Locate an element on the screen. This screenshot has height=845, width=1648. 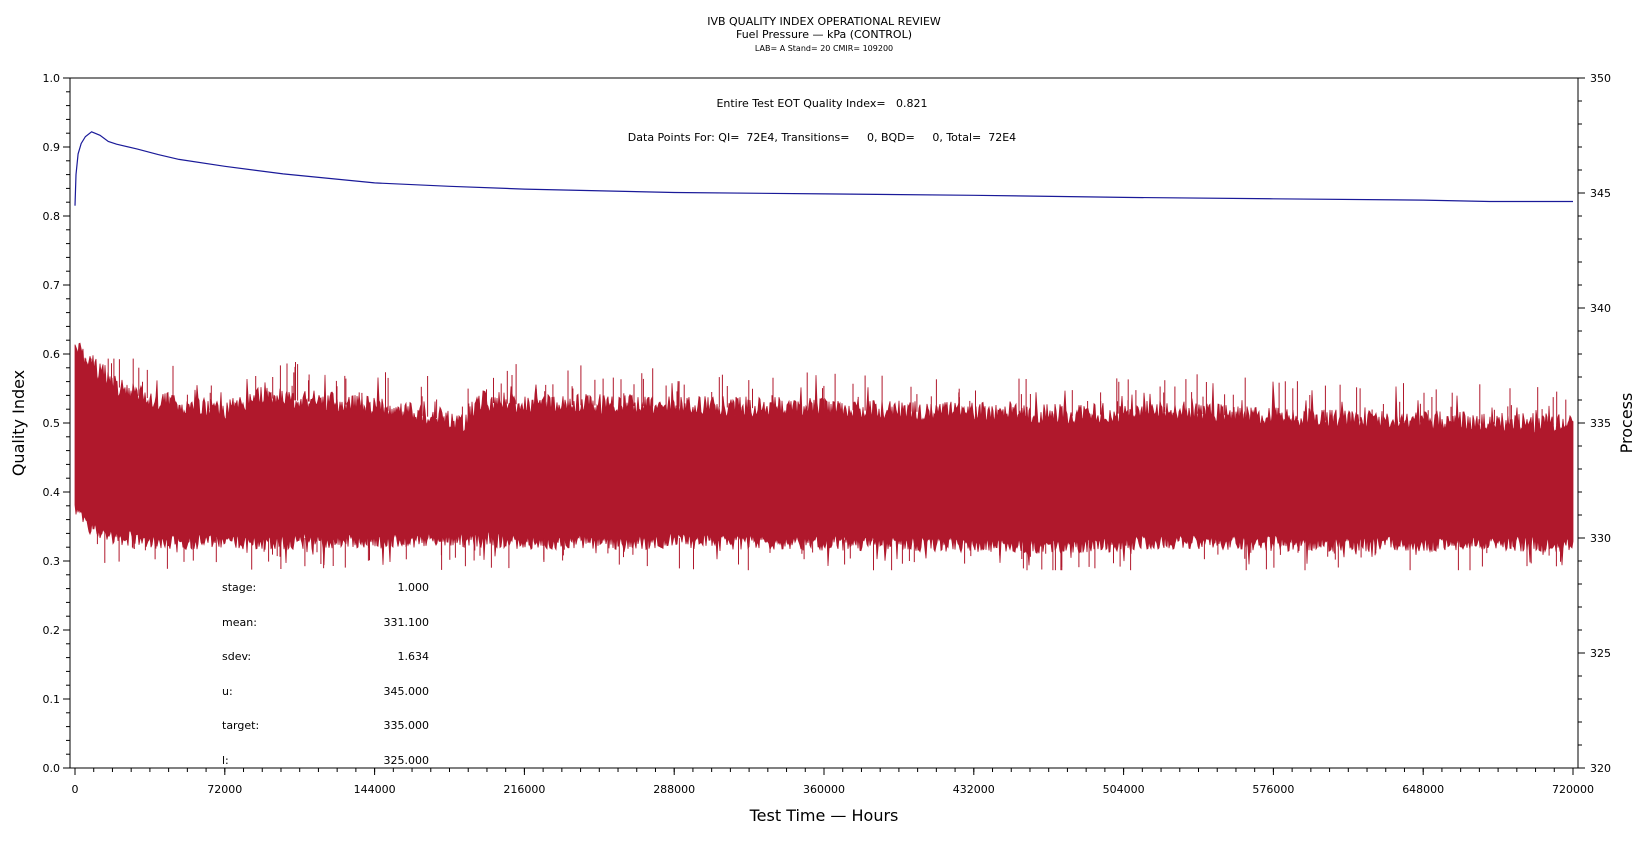
stats-label-l: l: is located at coordinates (225, 760).